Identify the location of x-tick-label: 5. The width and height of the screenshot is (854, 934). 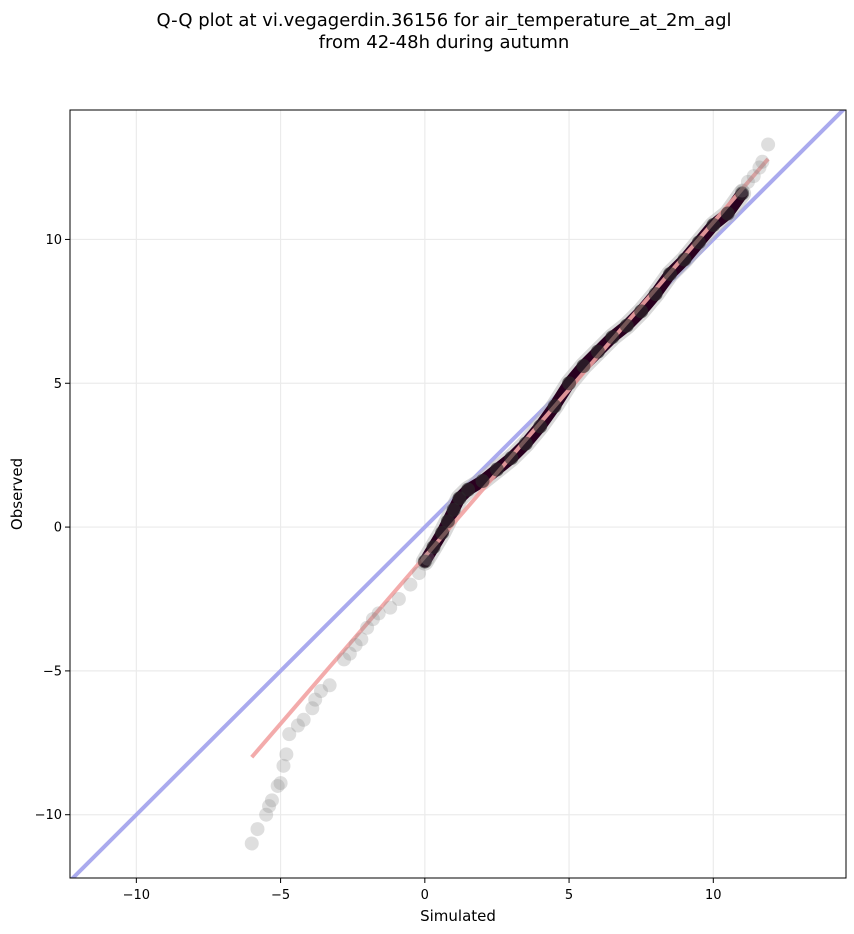
(569, 895).